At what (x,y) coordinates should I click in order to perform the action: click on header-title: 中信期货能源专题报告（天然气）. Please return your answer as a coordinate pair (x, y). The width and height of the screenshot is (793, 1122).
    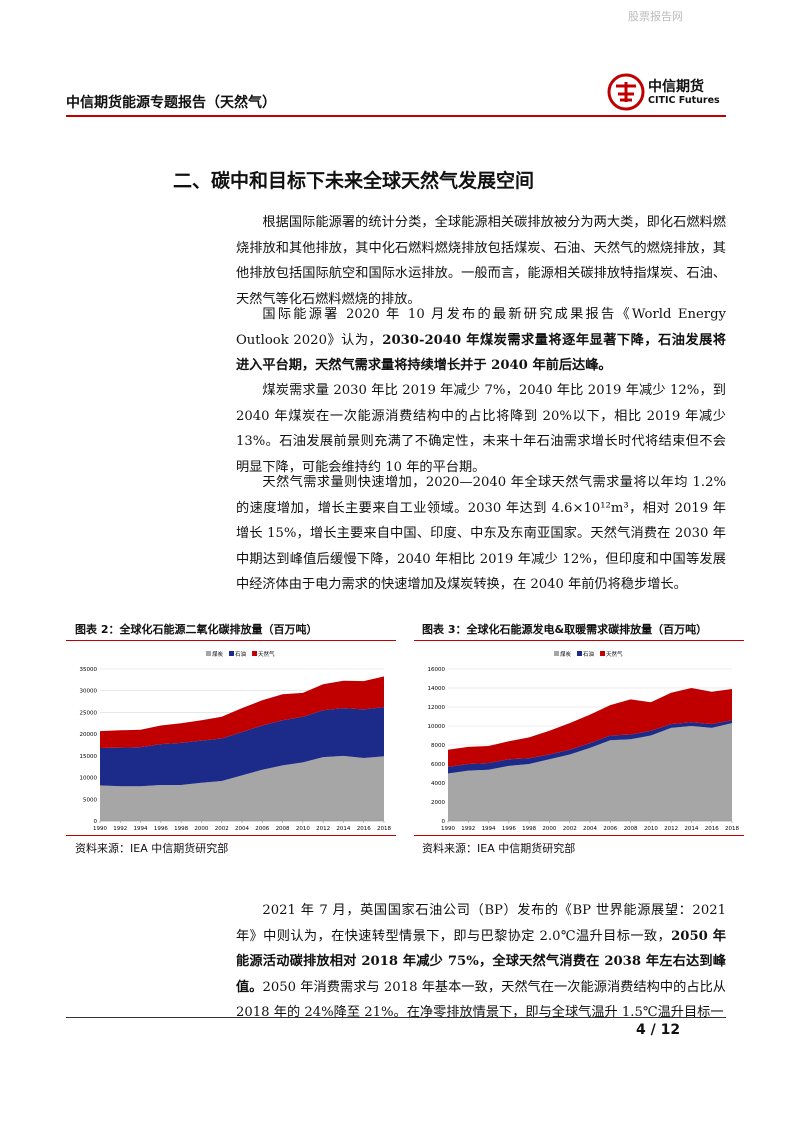
    Looking at the image, I should click on (171, 103).